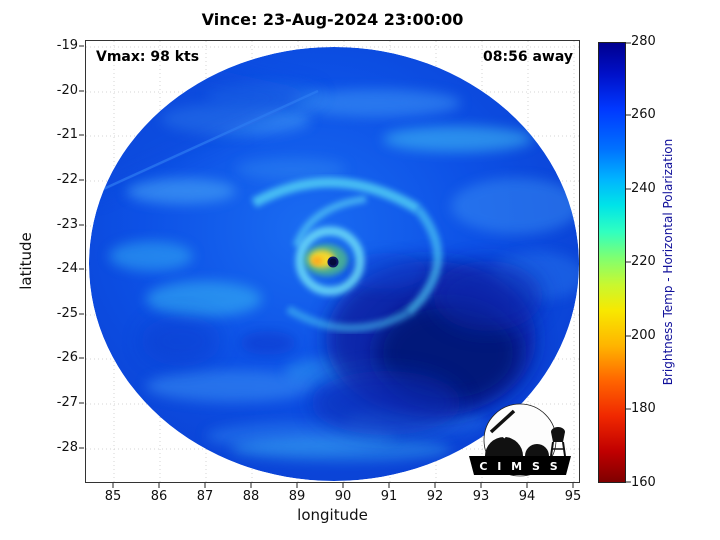 Image resolution: width=720 pixels, height=540 pixels. I want to click on storm-eye, so click(326, 260).